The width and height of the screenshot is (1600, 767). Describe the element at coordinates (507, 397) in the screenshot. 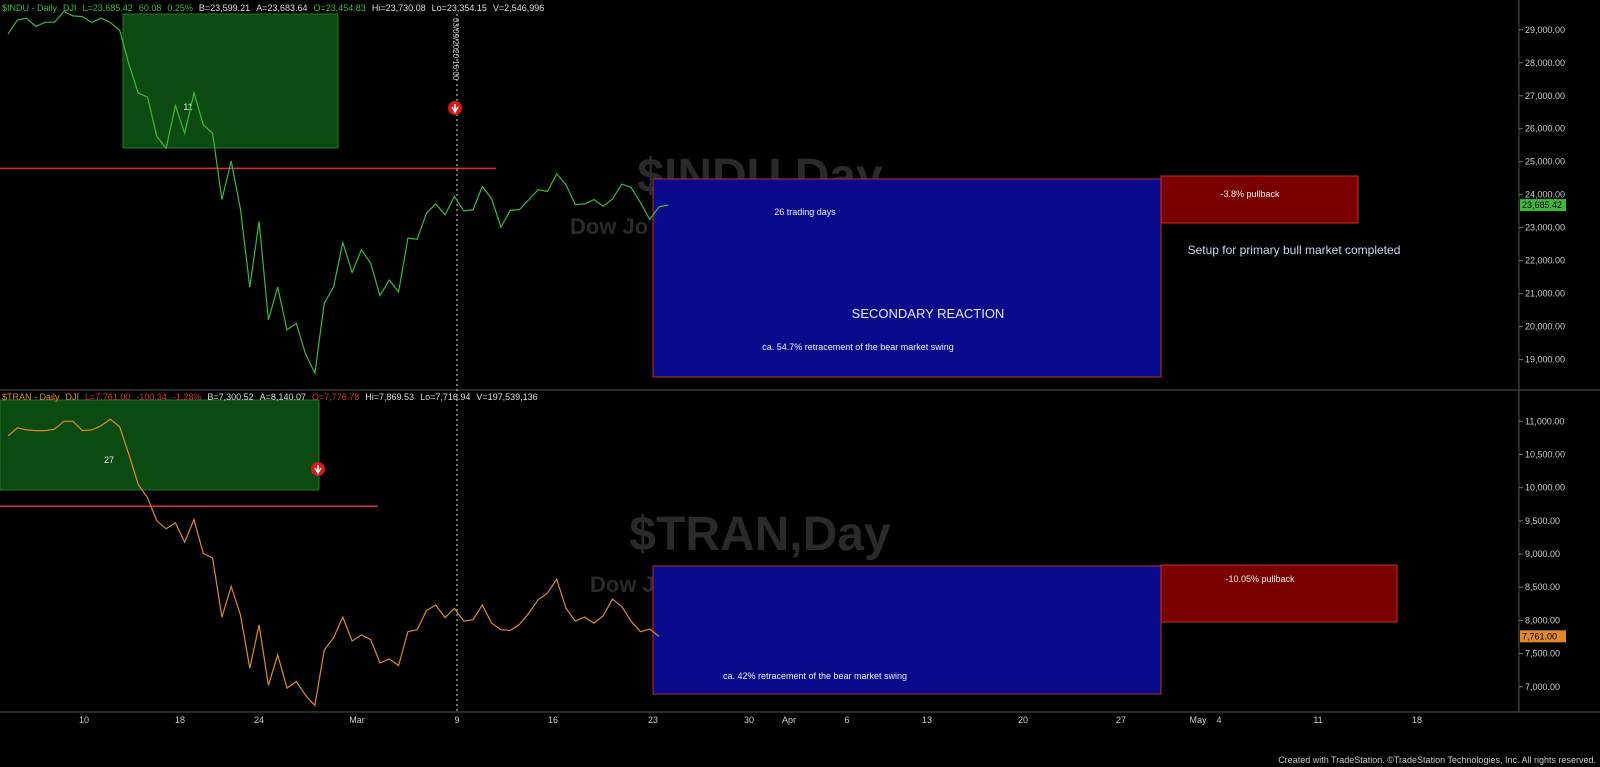

I see `tran-volume: V=197,539,136` at that location.